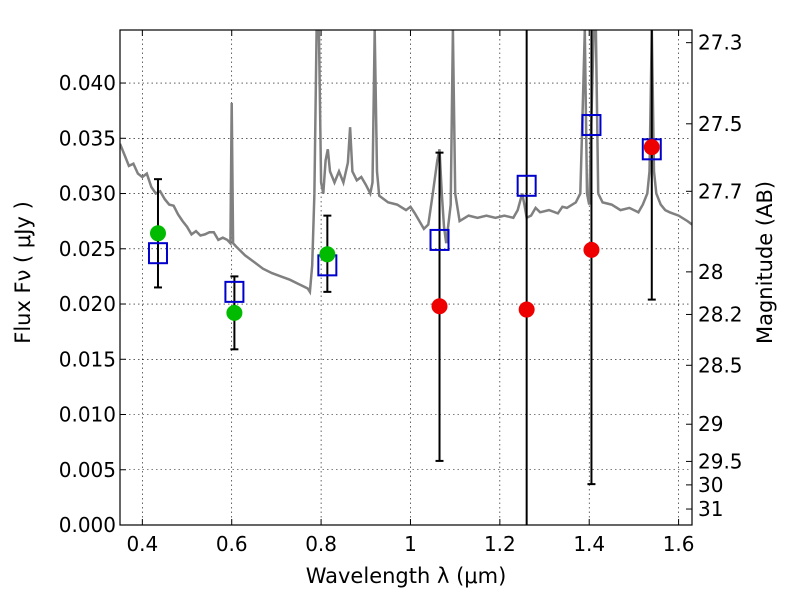 The image size is (800, 600). I want to click on x-axis-label: Wavelength λ (μm), so click(406, 576).